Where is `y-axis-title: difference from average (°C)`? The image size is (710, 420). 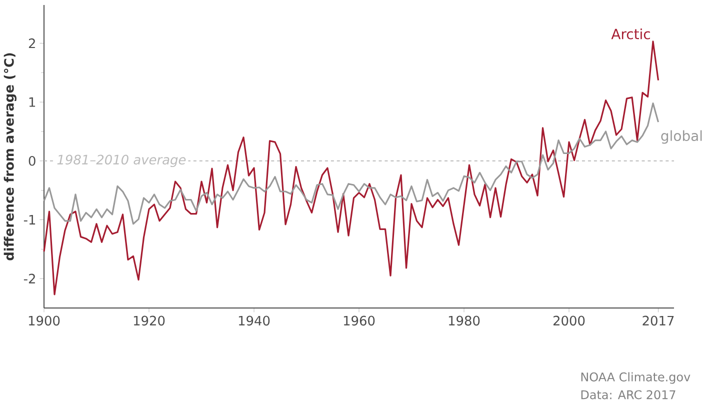 y-axis-title: difference from average (°C) is located at coordinates (10, 156).